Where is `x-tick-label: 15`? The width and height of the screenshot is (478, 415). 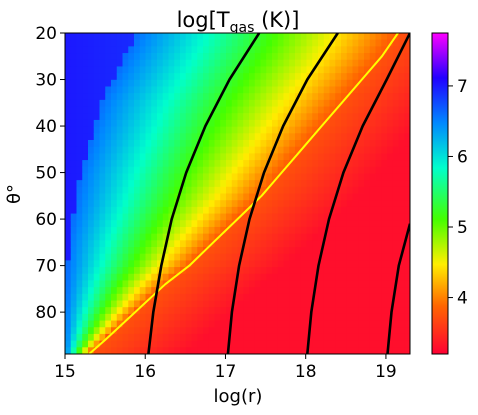 x-tick-label: 15 is located at coordinates (65, 372).